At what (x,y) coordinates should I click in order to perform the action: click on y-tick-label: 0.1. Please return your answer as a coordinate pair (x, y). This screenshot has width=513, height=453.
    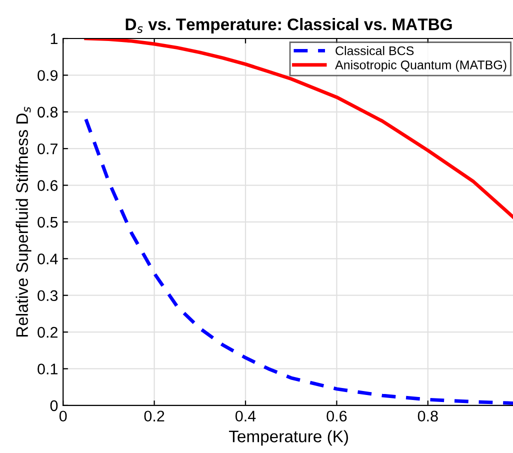
    Looking at the image, I should click on (48, 369).